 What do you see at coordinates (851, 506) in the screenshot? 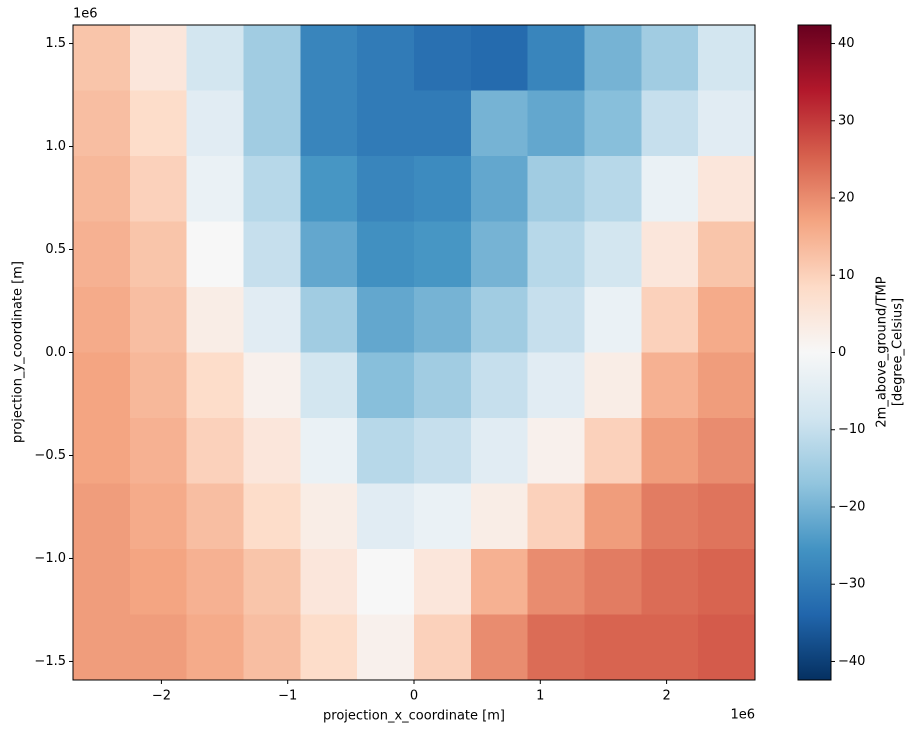
I see `colorbar-tick-label: −20` at bounding box center [851, 506].